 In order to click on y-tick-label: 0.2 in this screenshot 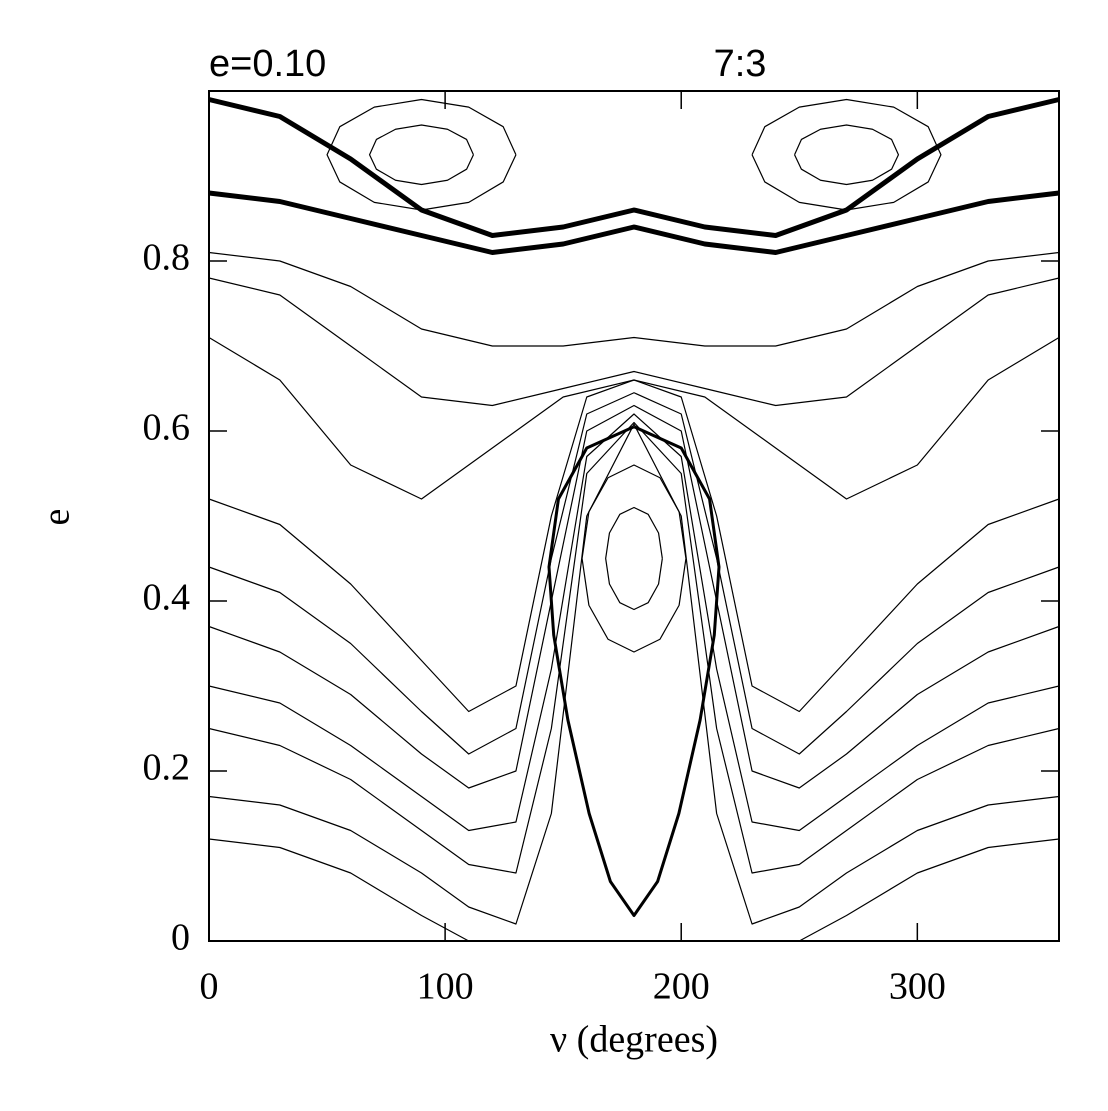, I will do `click(167, 768)`.